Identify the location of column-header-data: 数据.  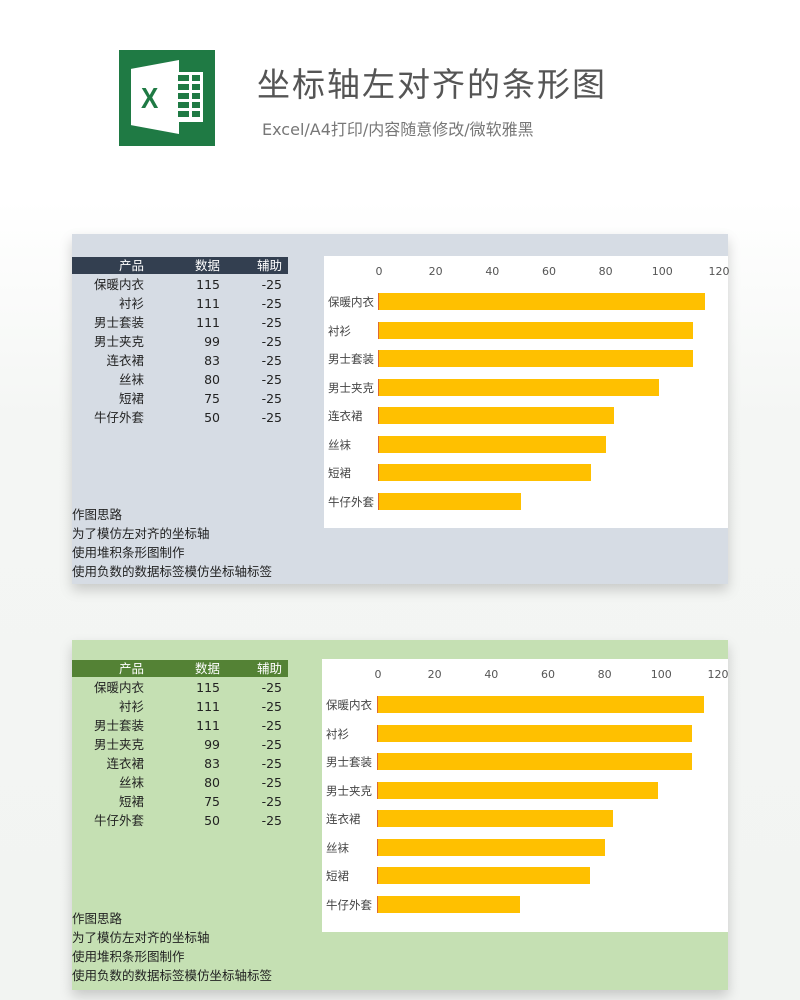
(182, 265).